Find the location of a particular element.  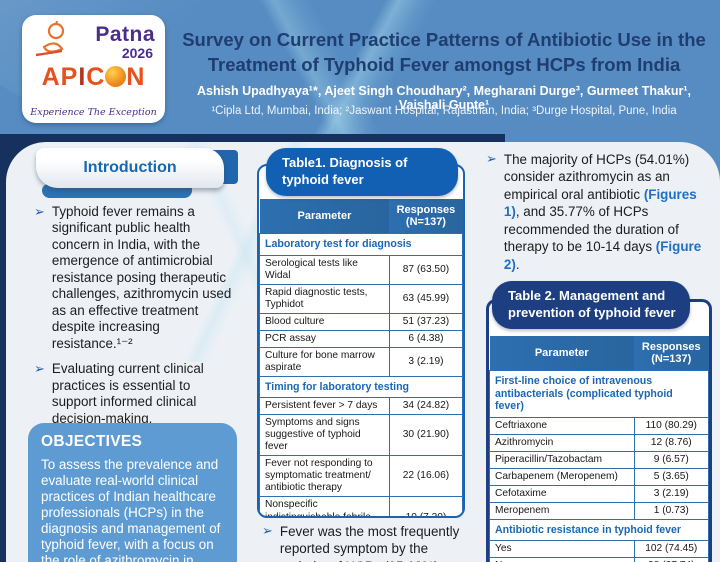

table-row: Laboratory test for diagnosis is located at coordinates (361, 244).